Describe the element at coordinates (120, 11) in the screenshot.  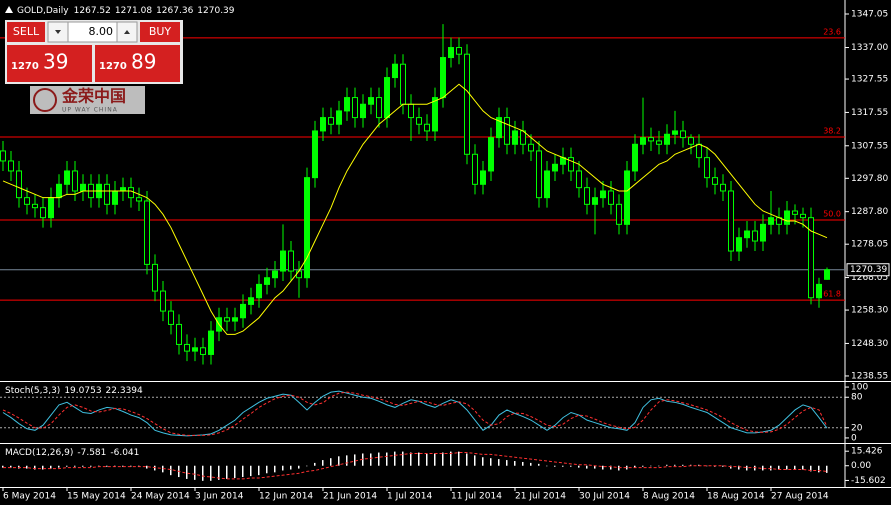
I see `chart-header: GOLD,Daily 1267.52 1271.08 1267.36 1270.39` at that location.